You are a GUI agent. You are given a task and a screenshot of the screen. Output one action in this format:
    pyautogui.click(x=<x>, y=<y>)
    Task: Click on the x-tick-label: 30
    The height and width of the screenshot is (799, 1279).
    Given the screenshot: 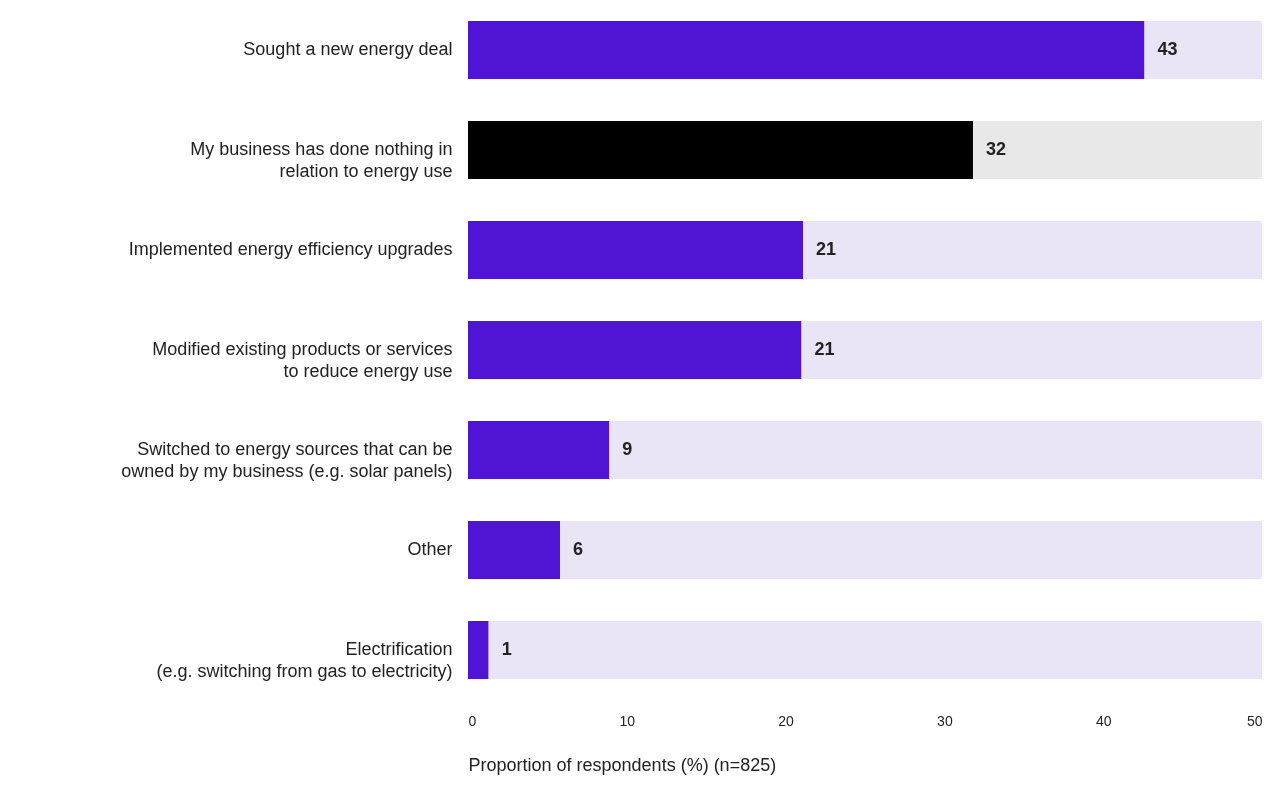 What is the action you would take?
    pyautogui.click(x=945, y=720)
    